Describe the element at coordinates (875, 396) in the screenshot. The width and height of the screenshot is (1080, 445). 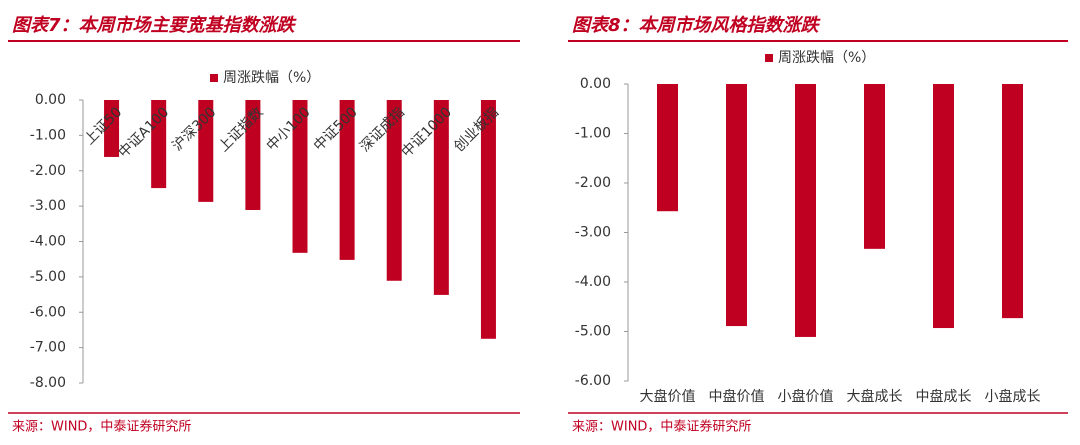
I see `x-tick-label: 大盘成长` at that location.